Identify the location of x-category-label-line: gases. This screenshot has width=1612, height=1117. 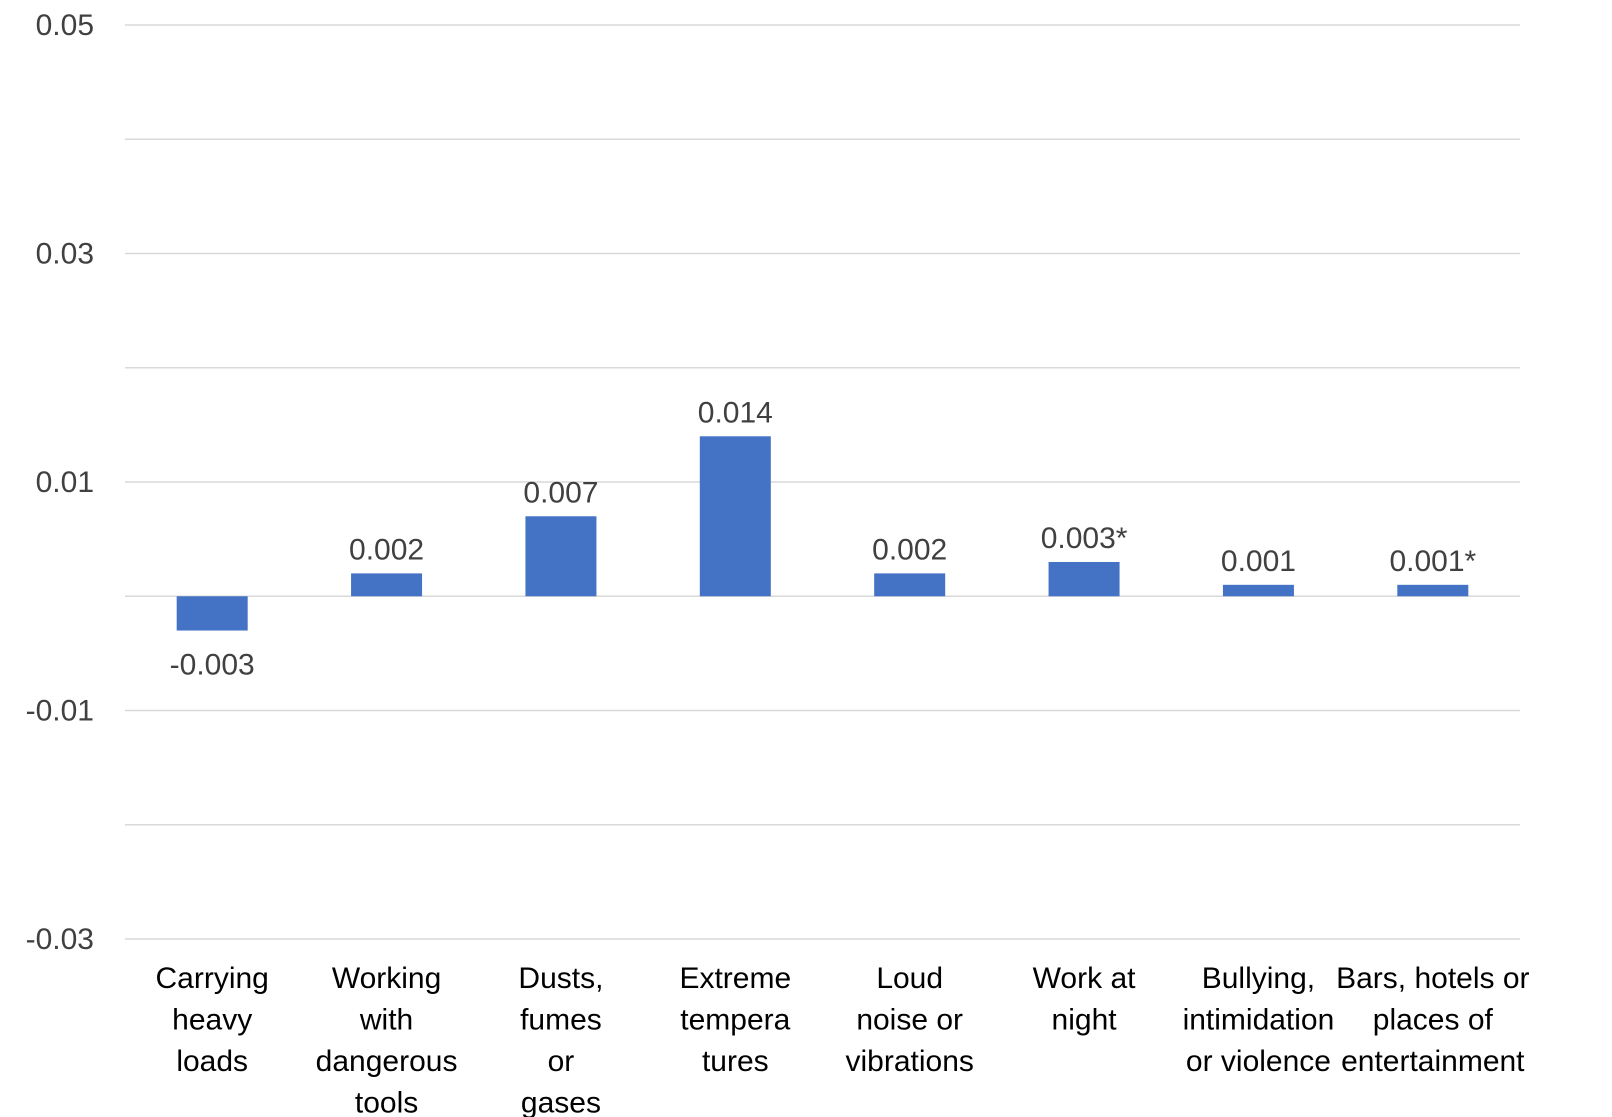
(561, 1102).